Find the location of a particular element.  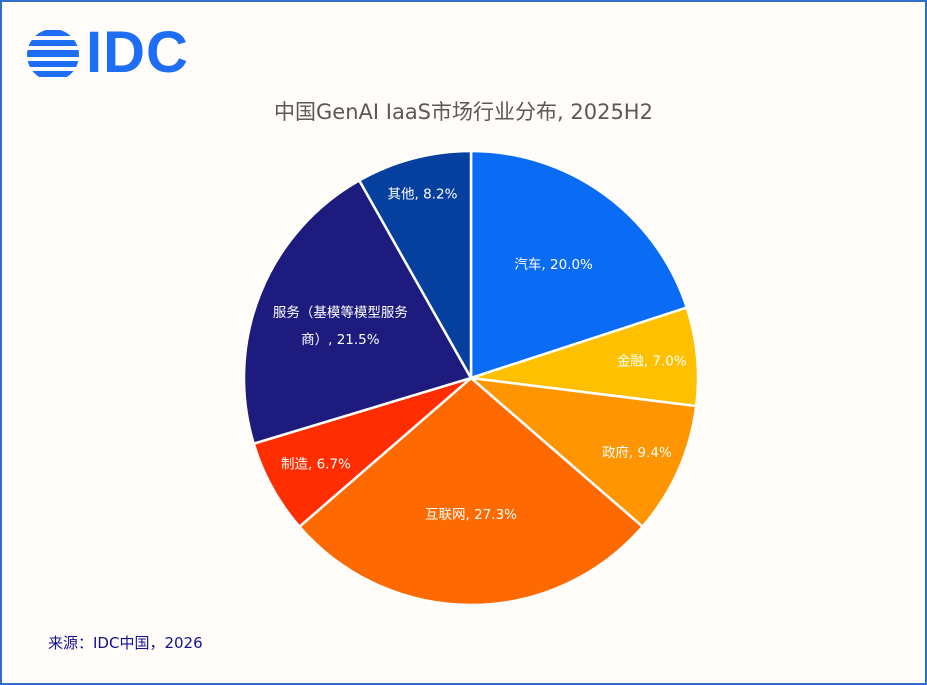

slice-label-1: 汽车, 20.0% is located at coordinates (553, 264).